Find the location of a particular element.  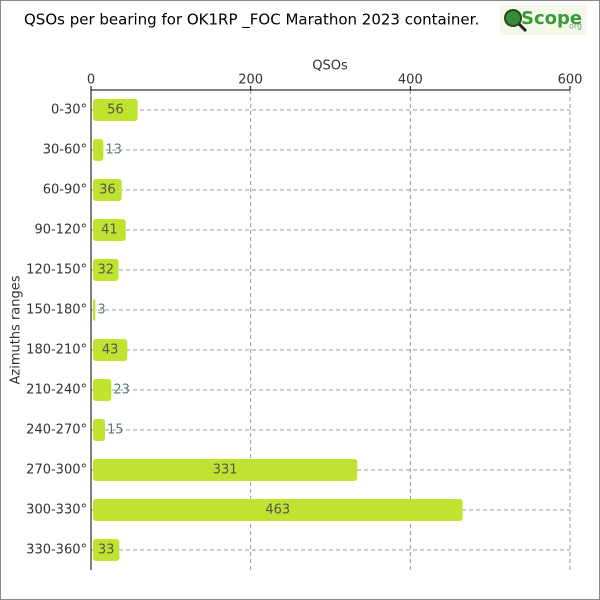

value-label: 463 is located at coordinates (277, 510).